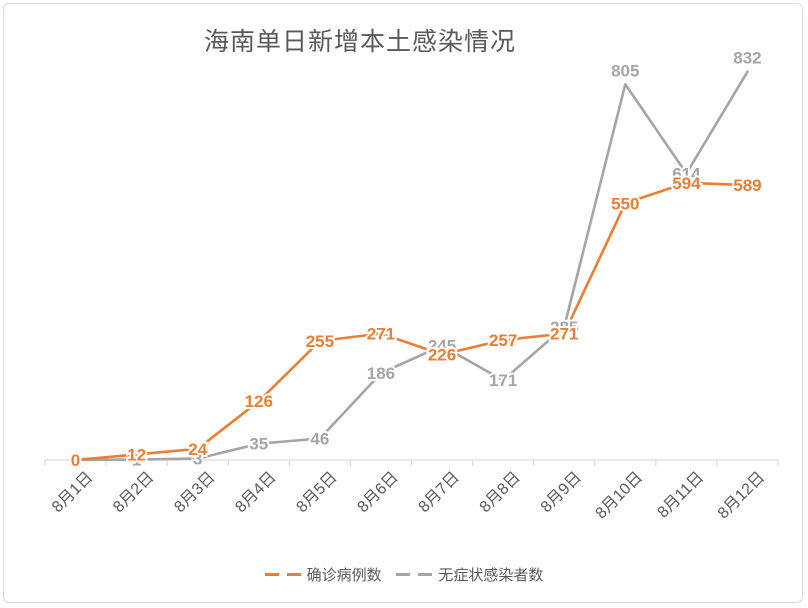 Image resolution: width=808 pixels, height=608 pixels. Describe the element at coordinates (491, 575) in the screenshot. I see `legend-label-asymptomatic: 无症状感染者数` at that location.